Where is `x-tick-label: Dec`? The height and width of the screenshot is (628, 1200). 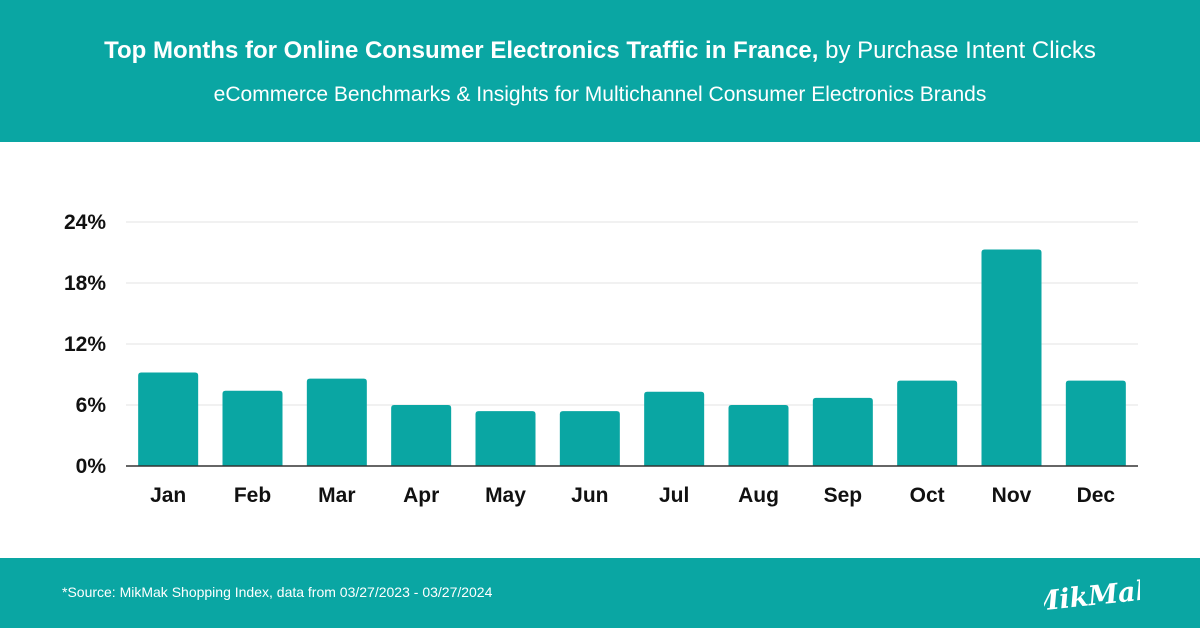
x-tick-label: Dec is located at coordinates (1096, 495).